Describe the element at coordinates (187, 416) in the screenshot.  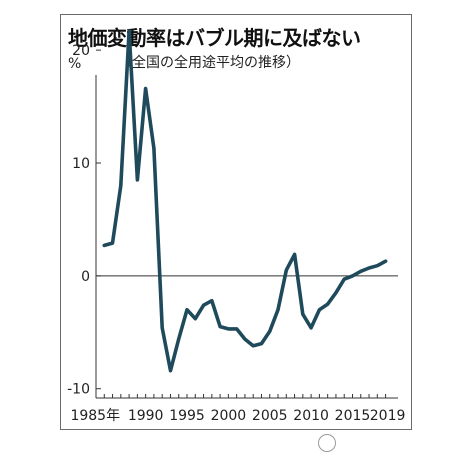
I see `x-tick-label: 1995` at that location.